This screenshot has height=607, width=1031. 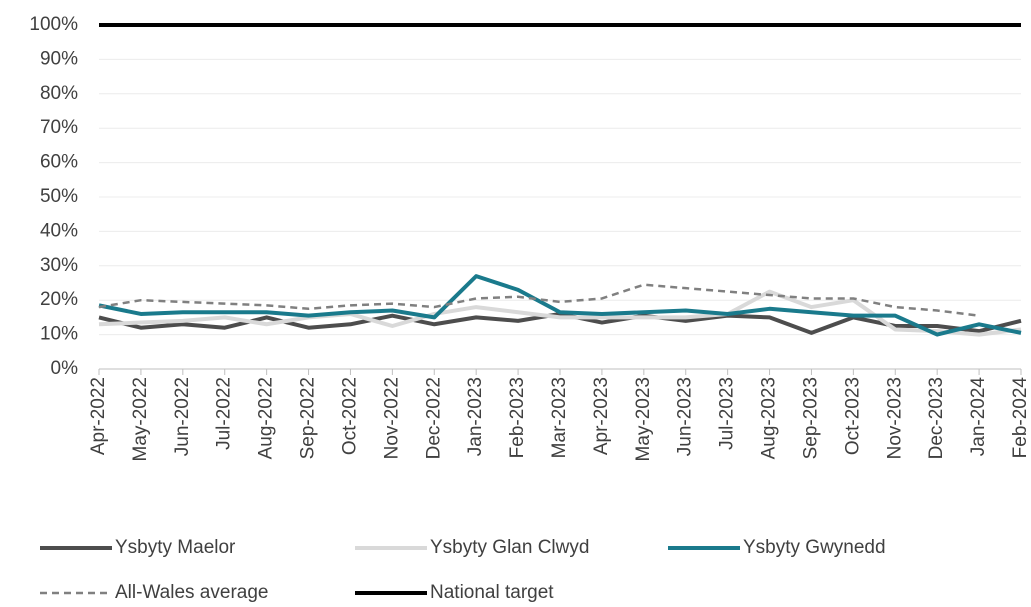 I want to click on y-tick-label: 80%, so click(x=59, y=93).